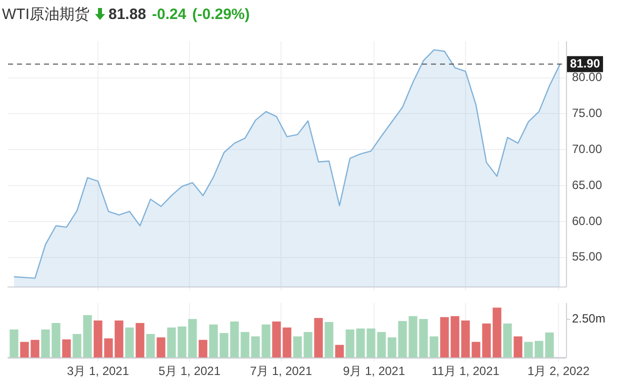 The image size is (629, 384). Describe the element at coordinates (589, 319) in the screenshot. I see `text: 2.50m` at that location.